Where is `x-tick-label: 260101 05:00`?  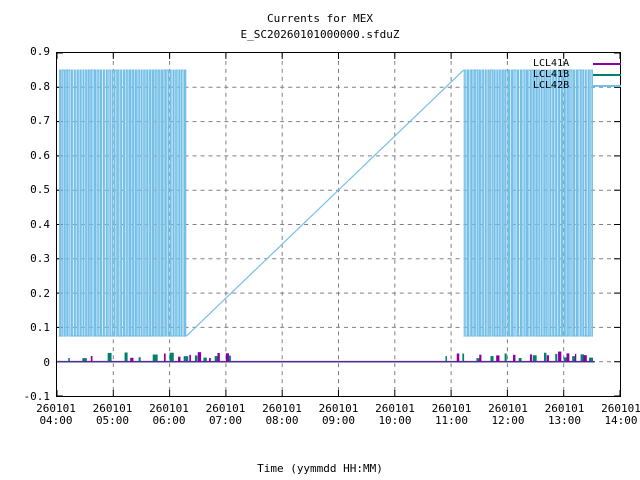 x-tick-label: 260101 05:00 is located at coordinates (112, 414).